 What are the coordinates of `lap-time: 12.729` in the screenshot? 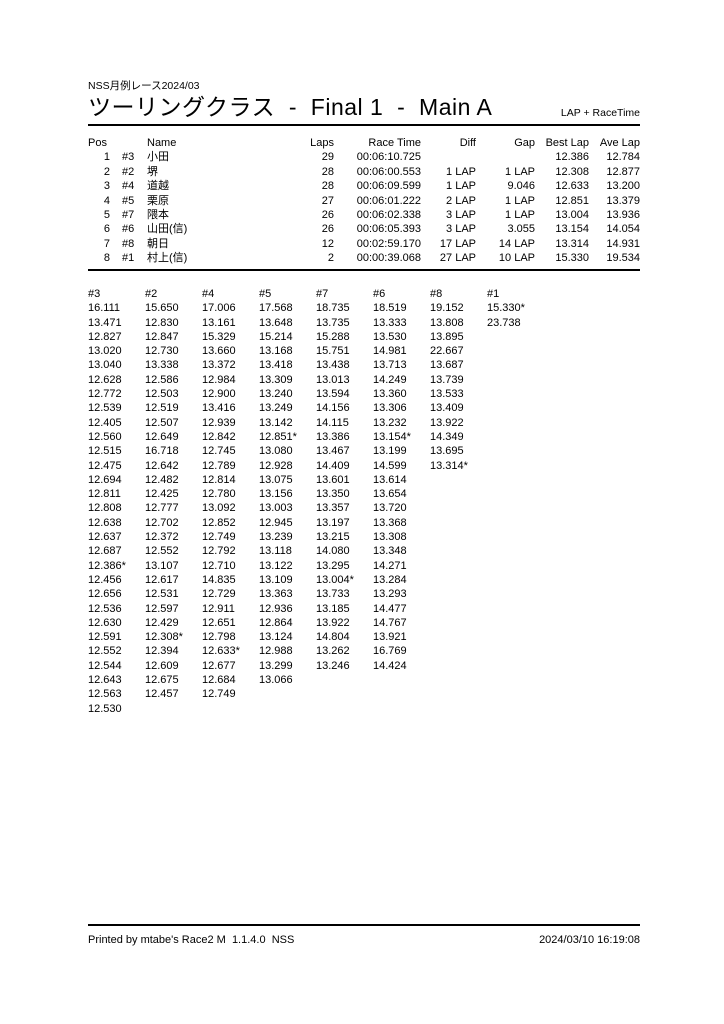 It's located at (219, 594).